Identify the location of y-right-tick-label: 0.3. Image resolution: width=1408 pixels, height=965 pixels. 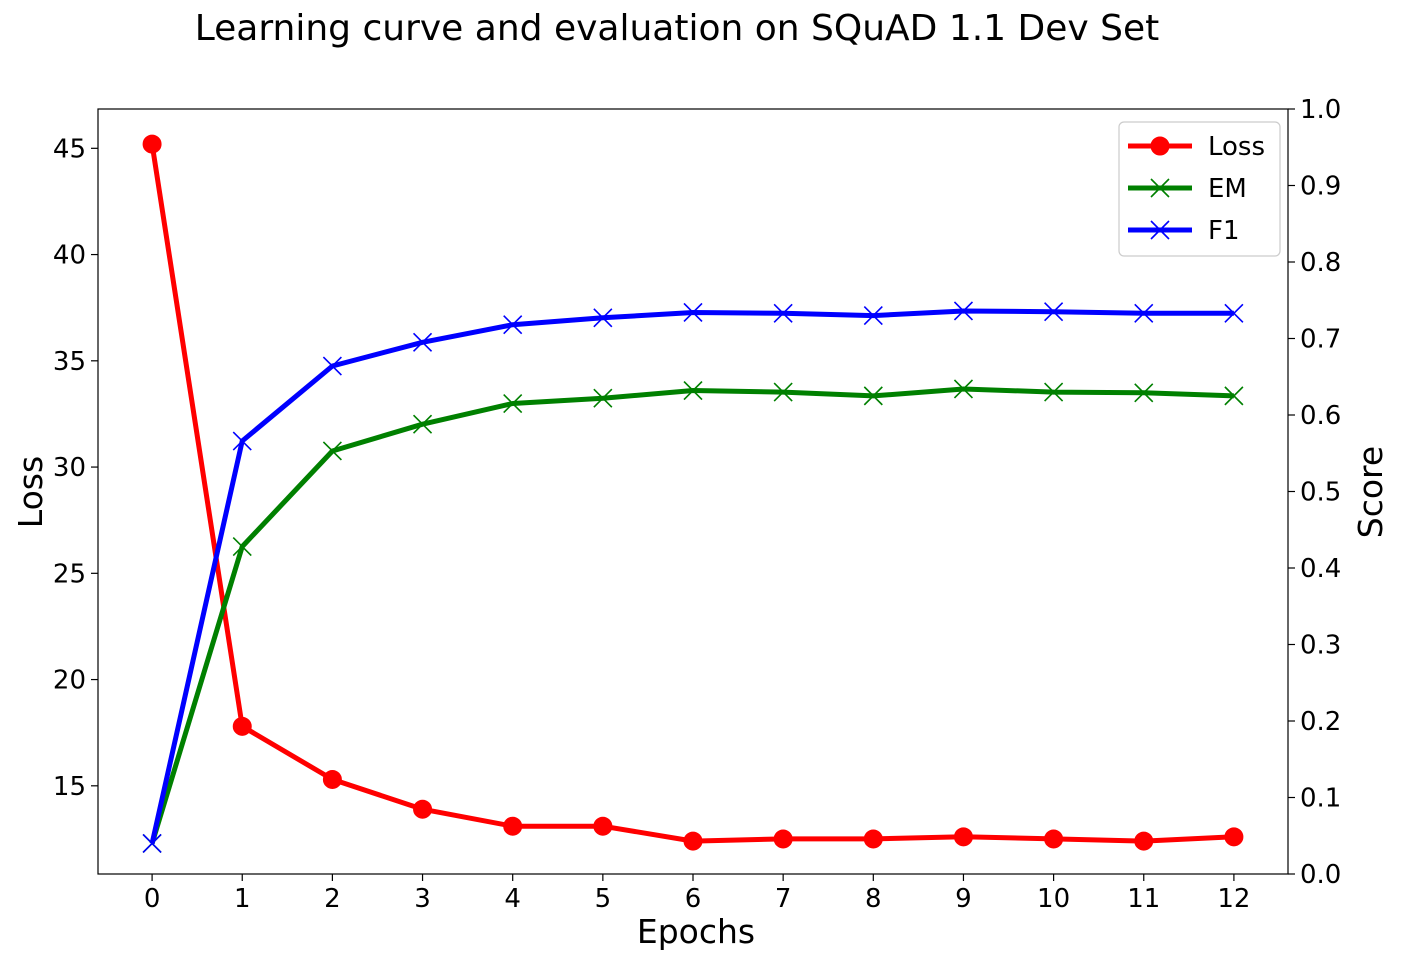
(1320, 646).